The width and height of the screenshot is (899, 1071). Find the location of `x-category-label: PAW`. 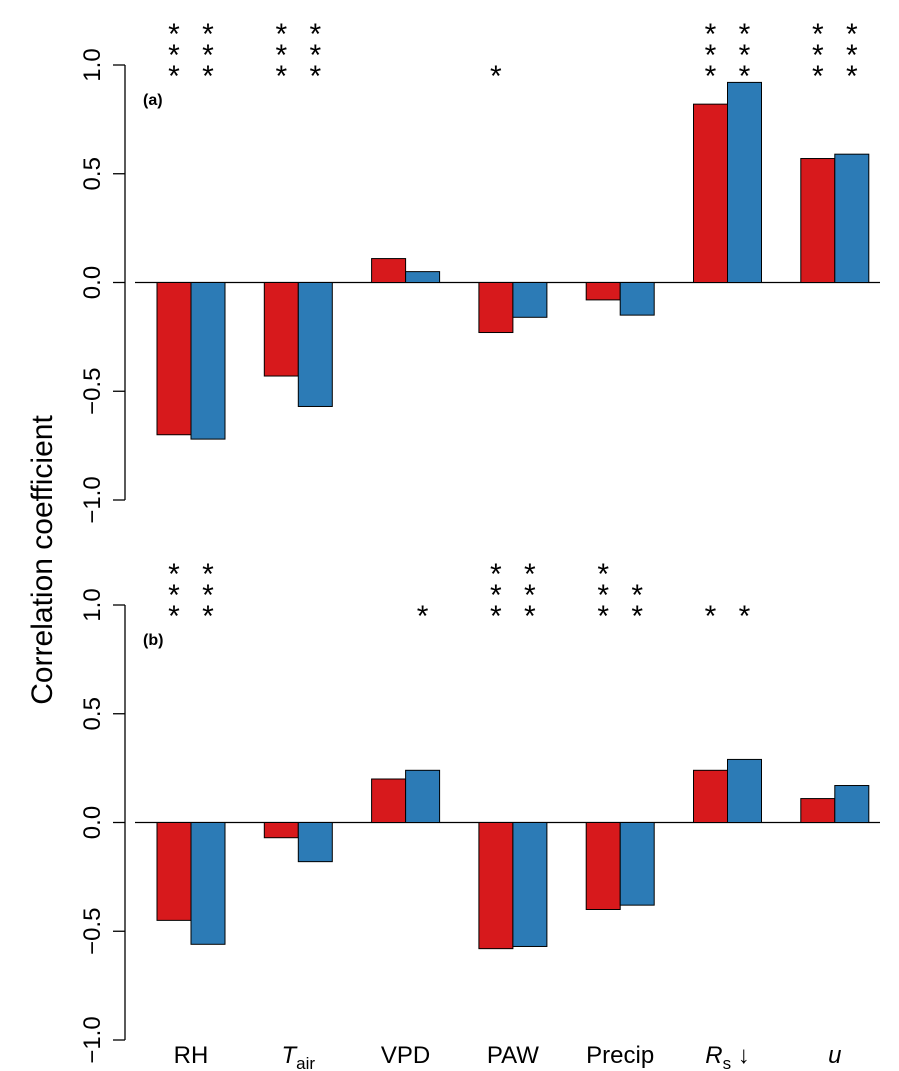

x-category-label: PAW is located at coordinates (513, 1055).